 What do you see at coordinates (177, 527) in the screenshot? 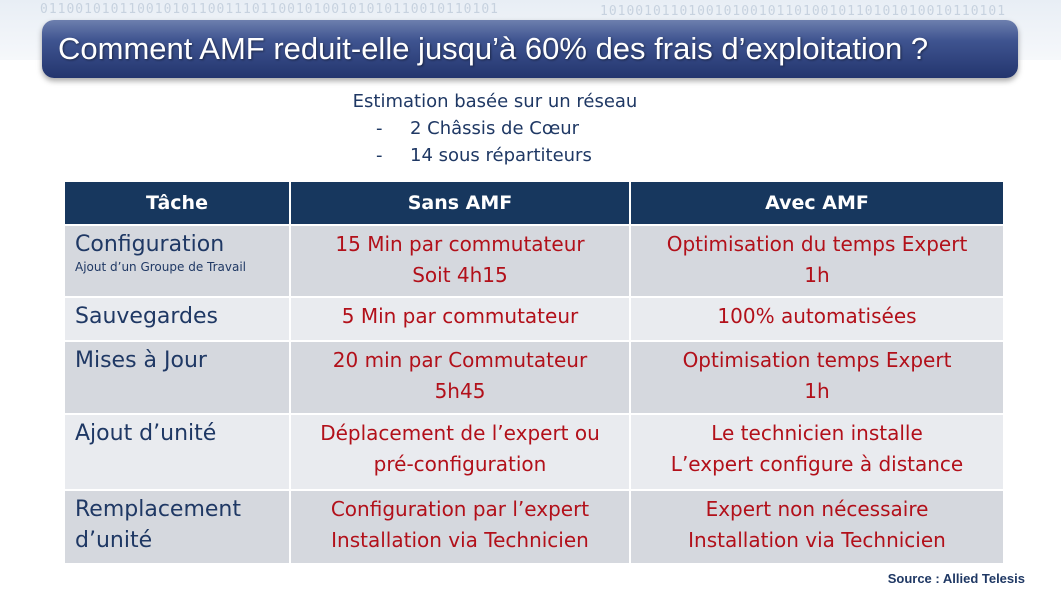
I see `task-cell: Remplacement d’unité` at bounding box center [177, 527].